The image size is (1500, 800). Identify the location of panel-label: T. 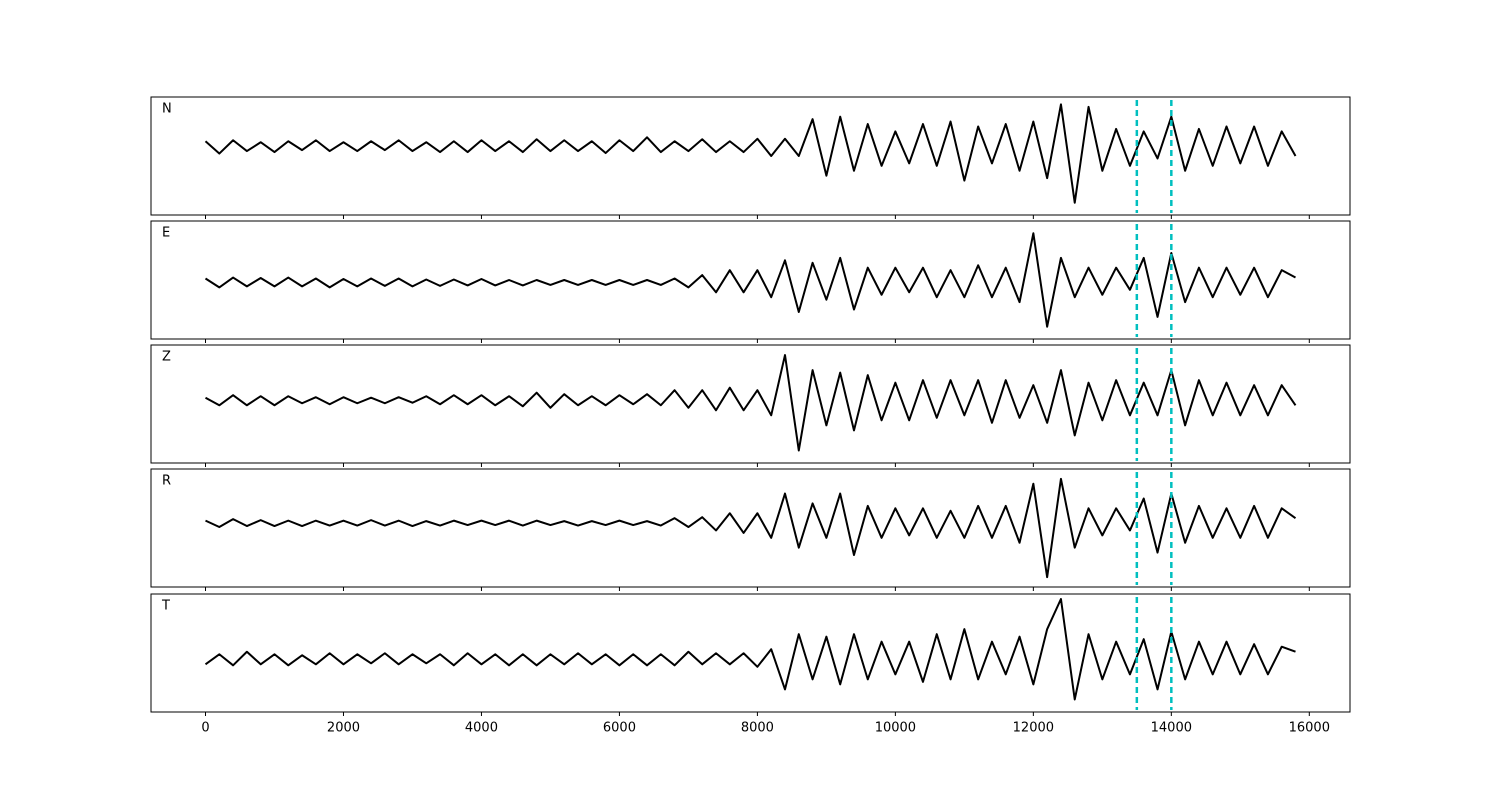
(165, 606).